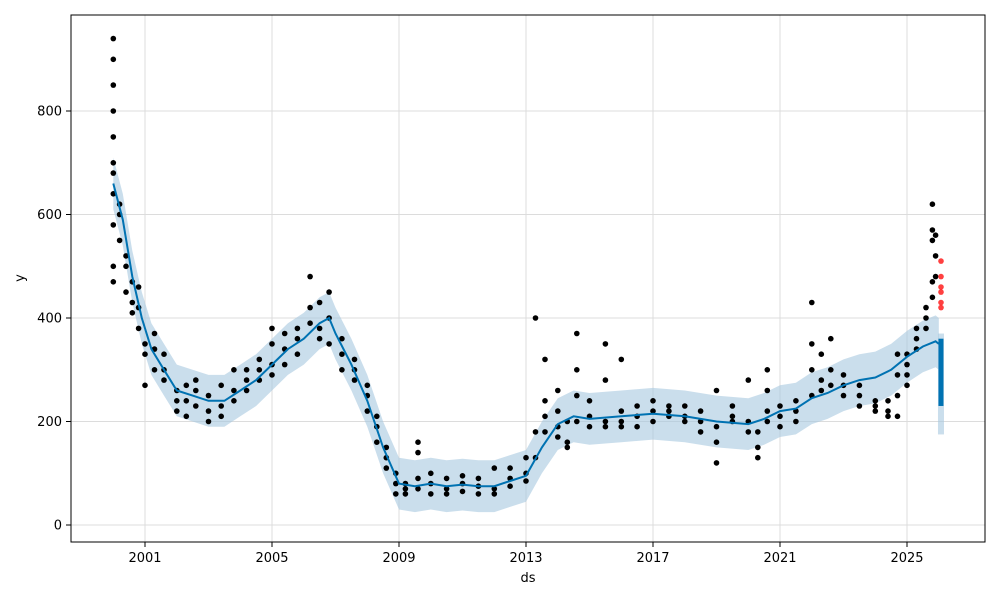  Describe the element at coordinates (54, 319) in the screenshot. I see `y-ticks: 0 200 400 600 800` at that location.